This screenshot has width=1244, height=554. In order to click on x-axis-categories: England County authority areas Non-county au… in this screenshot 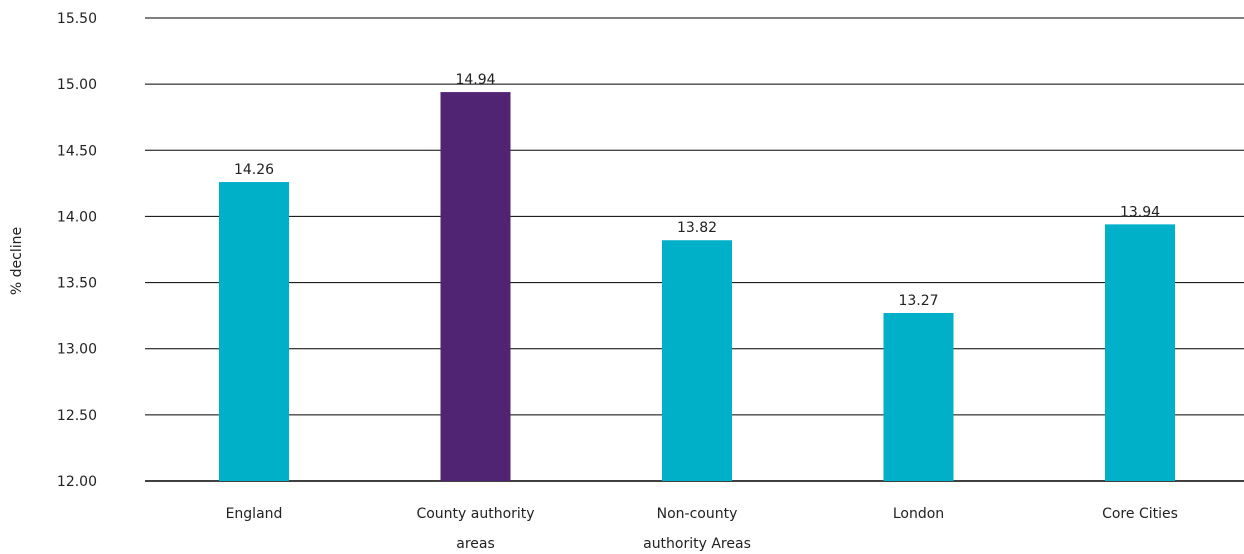, I will do `click(702, 529)`.